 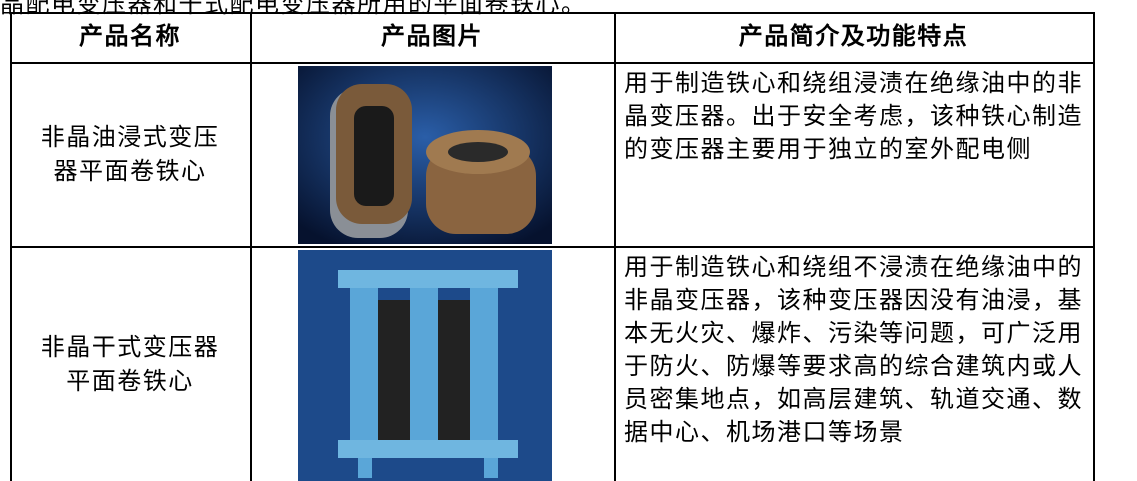 I want to click on product-name-cell: 非晶油浸式变压器平面卷铁心, so click(x=130, y=155).